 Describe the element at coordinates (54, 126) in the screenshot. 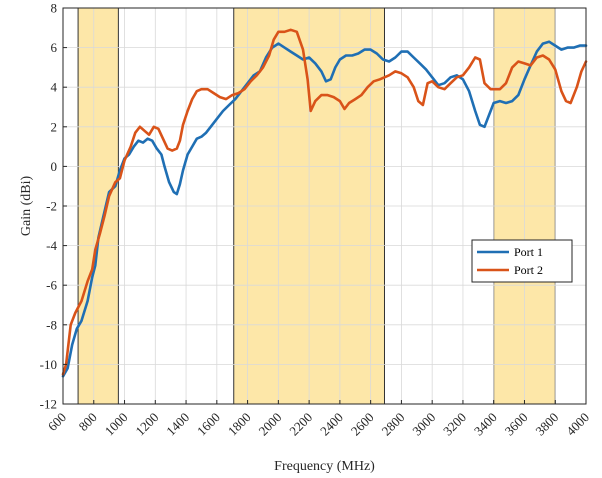

I see `y-tick-label: 2` at that location.